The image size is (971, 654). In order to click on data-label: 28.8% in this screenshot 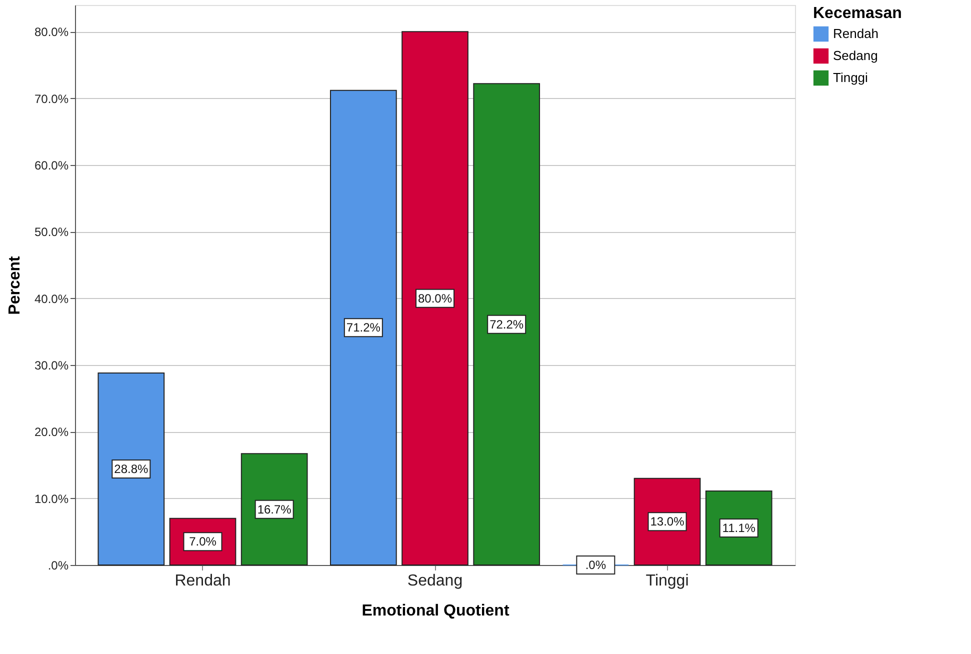, I will do `click(131, 469)`.